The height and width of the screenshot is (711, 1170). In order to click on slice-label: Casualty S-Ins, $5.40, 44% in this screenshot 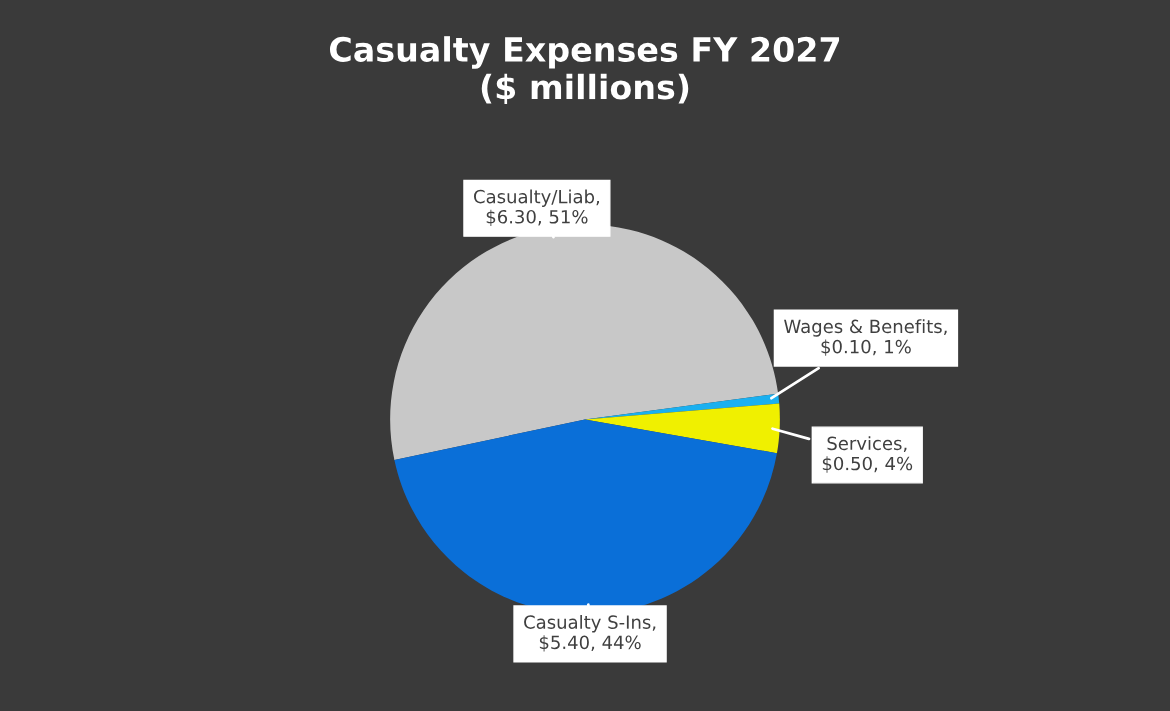, I will do `click(590, 633)`.